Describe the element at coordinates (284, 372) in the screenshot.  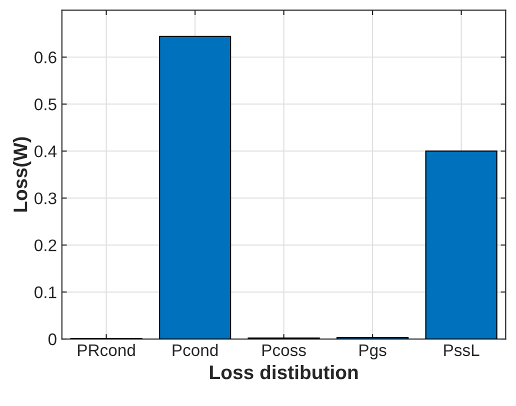
I see `x-axis-title: Loss distibution` at that location.